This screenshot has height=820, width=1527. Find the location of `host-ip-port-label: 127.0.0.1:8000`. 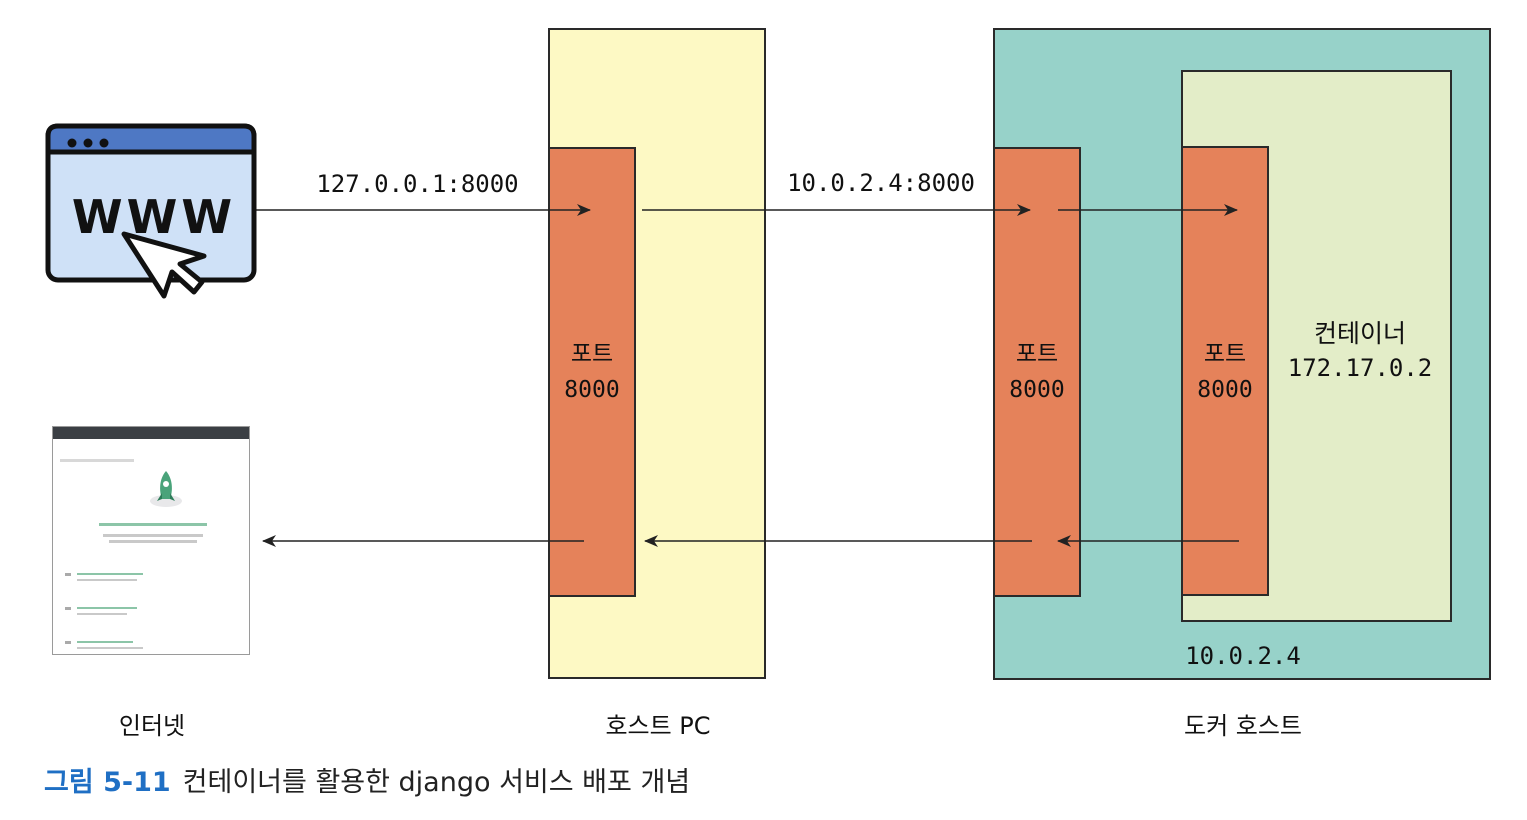

host-ip-port-label: 127.0.0.1:8000 is located at coordinates (417, 184).